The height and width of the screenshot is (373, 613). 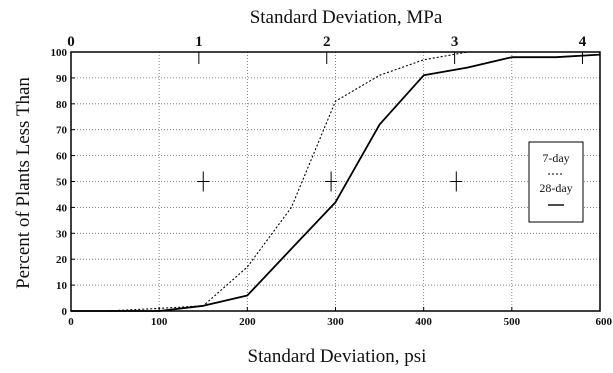 I want to click on y-tick-label-6: 60, so click(x=62, y=157).